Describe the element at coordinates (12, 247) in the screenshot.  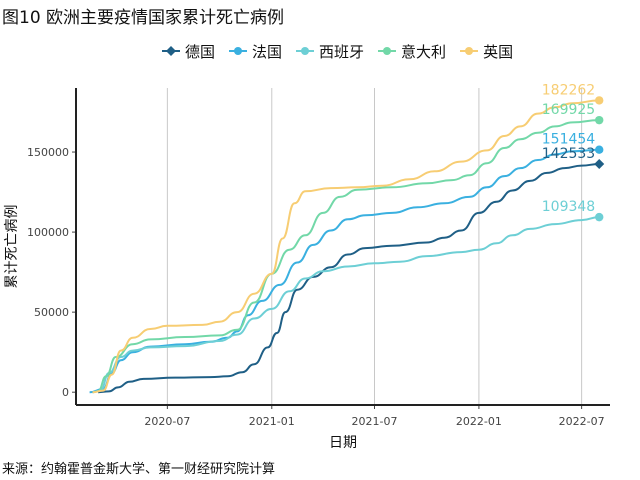
I see `y-axis-label: 累计死亡病例` at that location.